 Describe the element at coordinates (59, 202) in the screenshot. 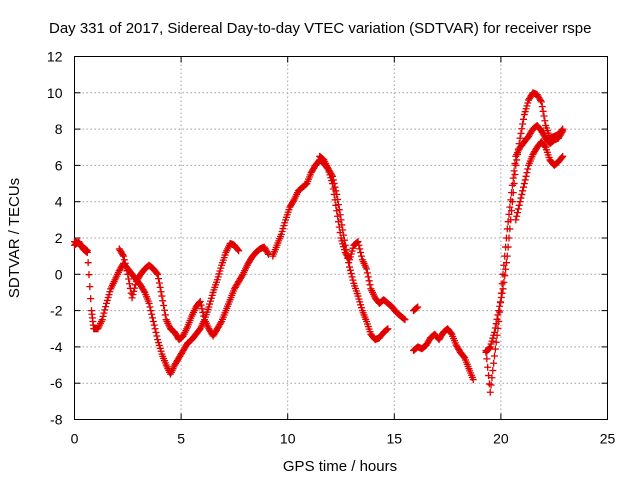

I see `y-tick-label: 4` at that location.